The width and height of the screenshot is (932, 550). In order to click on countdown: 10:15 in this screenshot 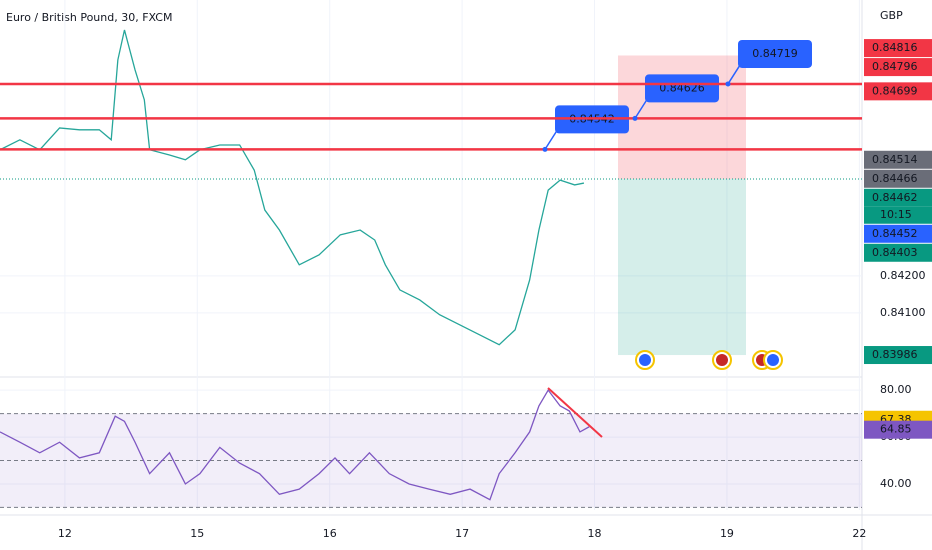, I will do `click(896, 214)`.